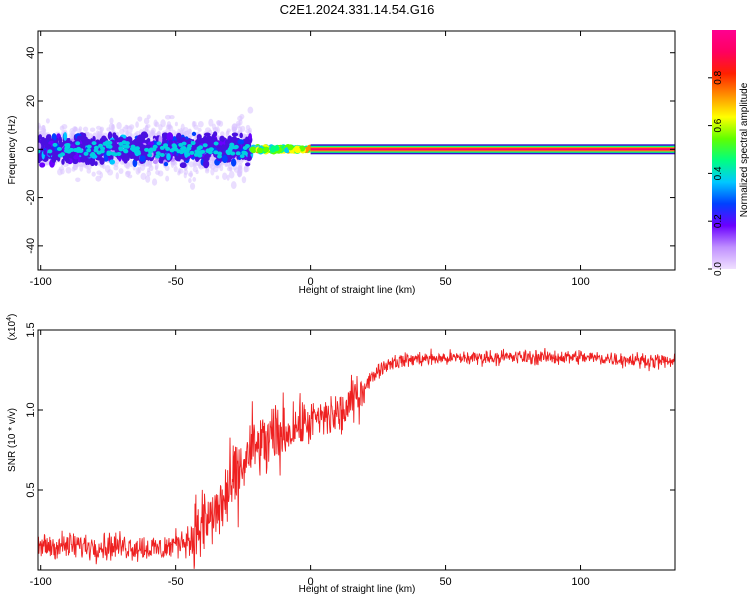  Describe the element at coordinates (718, 125) in the screenshot. I see `colorbar-tick-label: 0.6` at that location.